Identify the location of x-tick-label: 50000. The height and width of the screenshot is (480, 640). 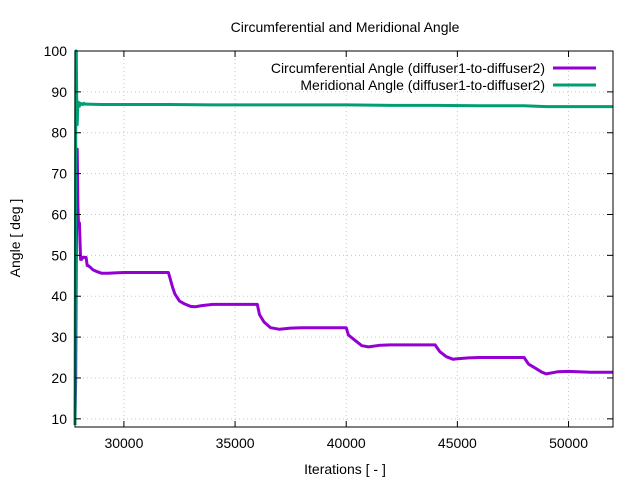
(568, 443).